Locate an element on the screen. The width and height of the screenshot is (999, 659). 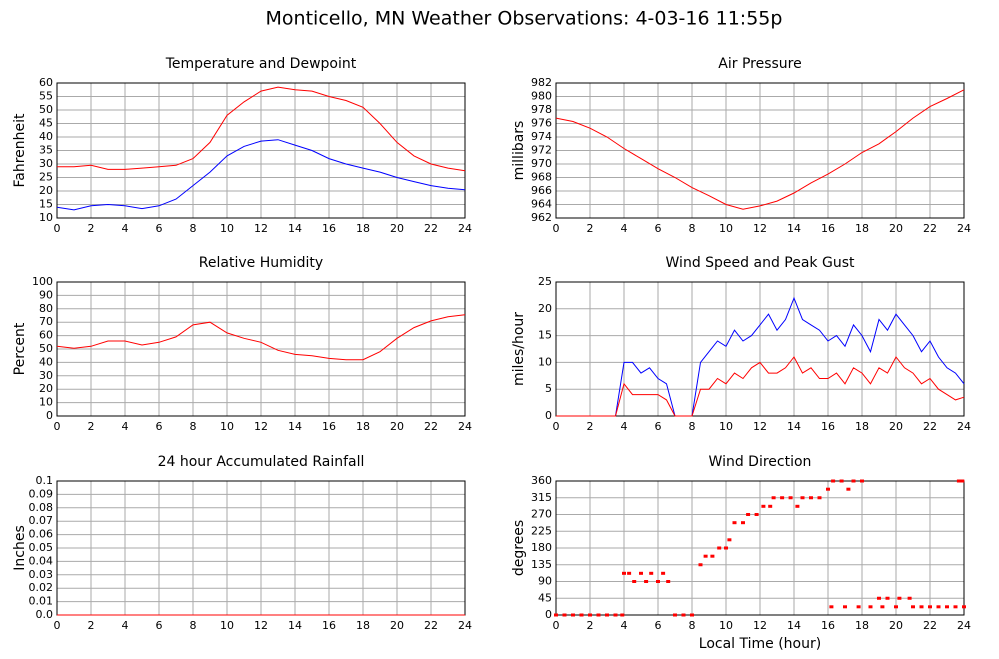
y-tick-label: 978 is located at coordinates (541, 109).